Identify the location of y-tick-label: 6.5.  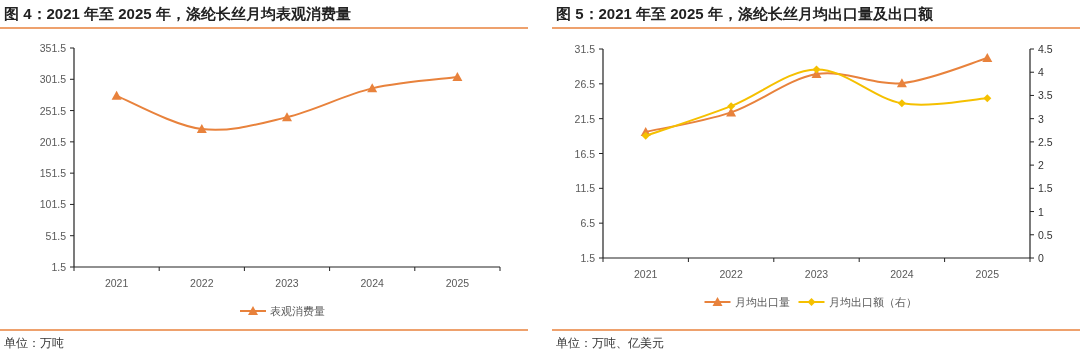
(588, 223).